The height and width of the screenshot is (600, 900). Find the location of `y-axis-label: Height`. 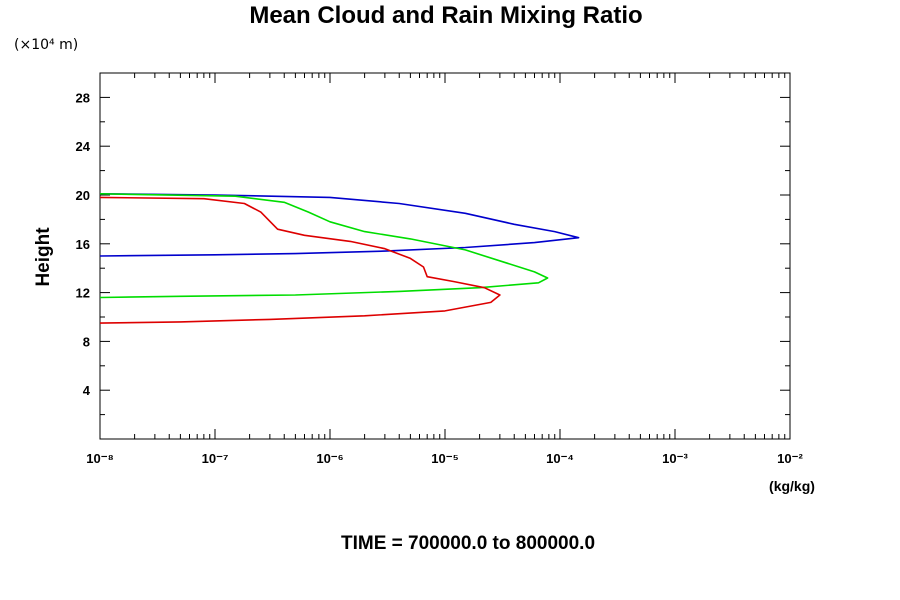

y-axis-label: Height is located at coordinates (43, 257).